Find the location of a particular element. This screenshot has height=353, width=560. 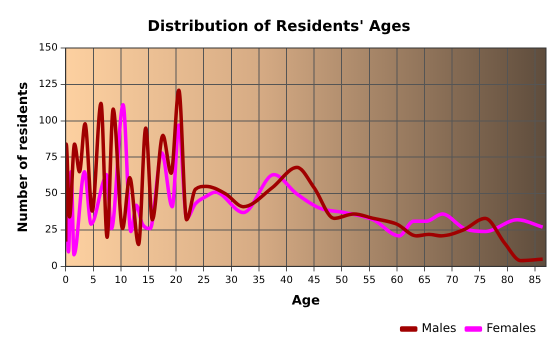

x-tick-label: 30 is located at coordinates (231, 280).